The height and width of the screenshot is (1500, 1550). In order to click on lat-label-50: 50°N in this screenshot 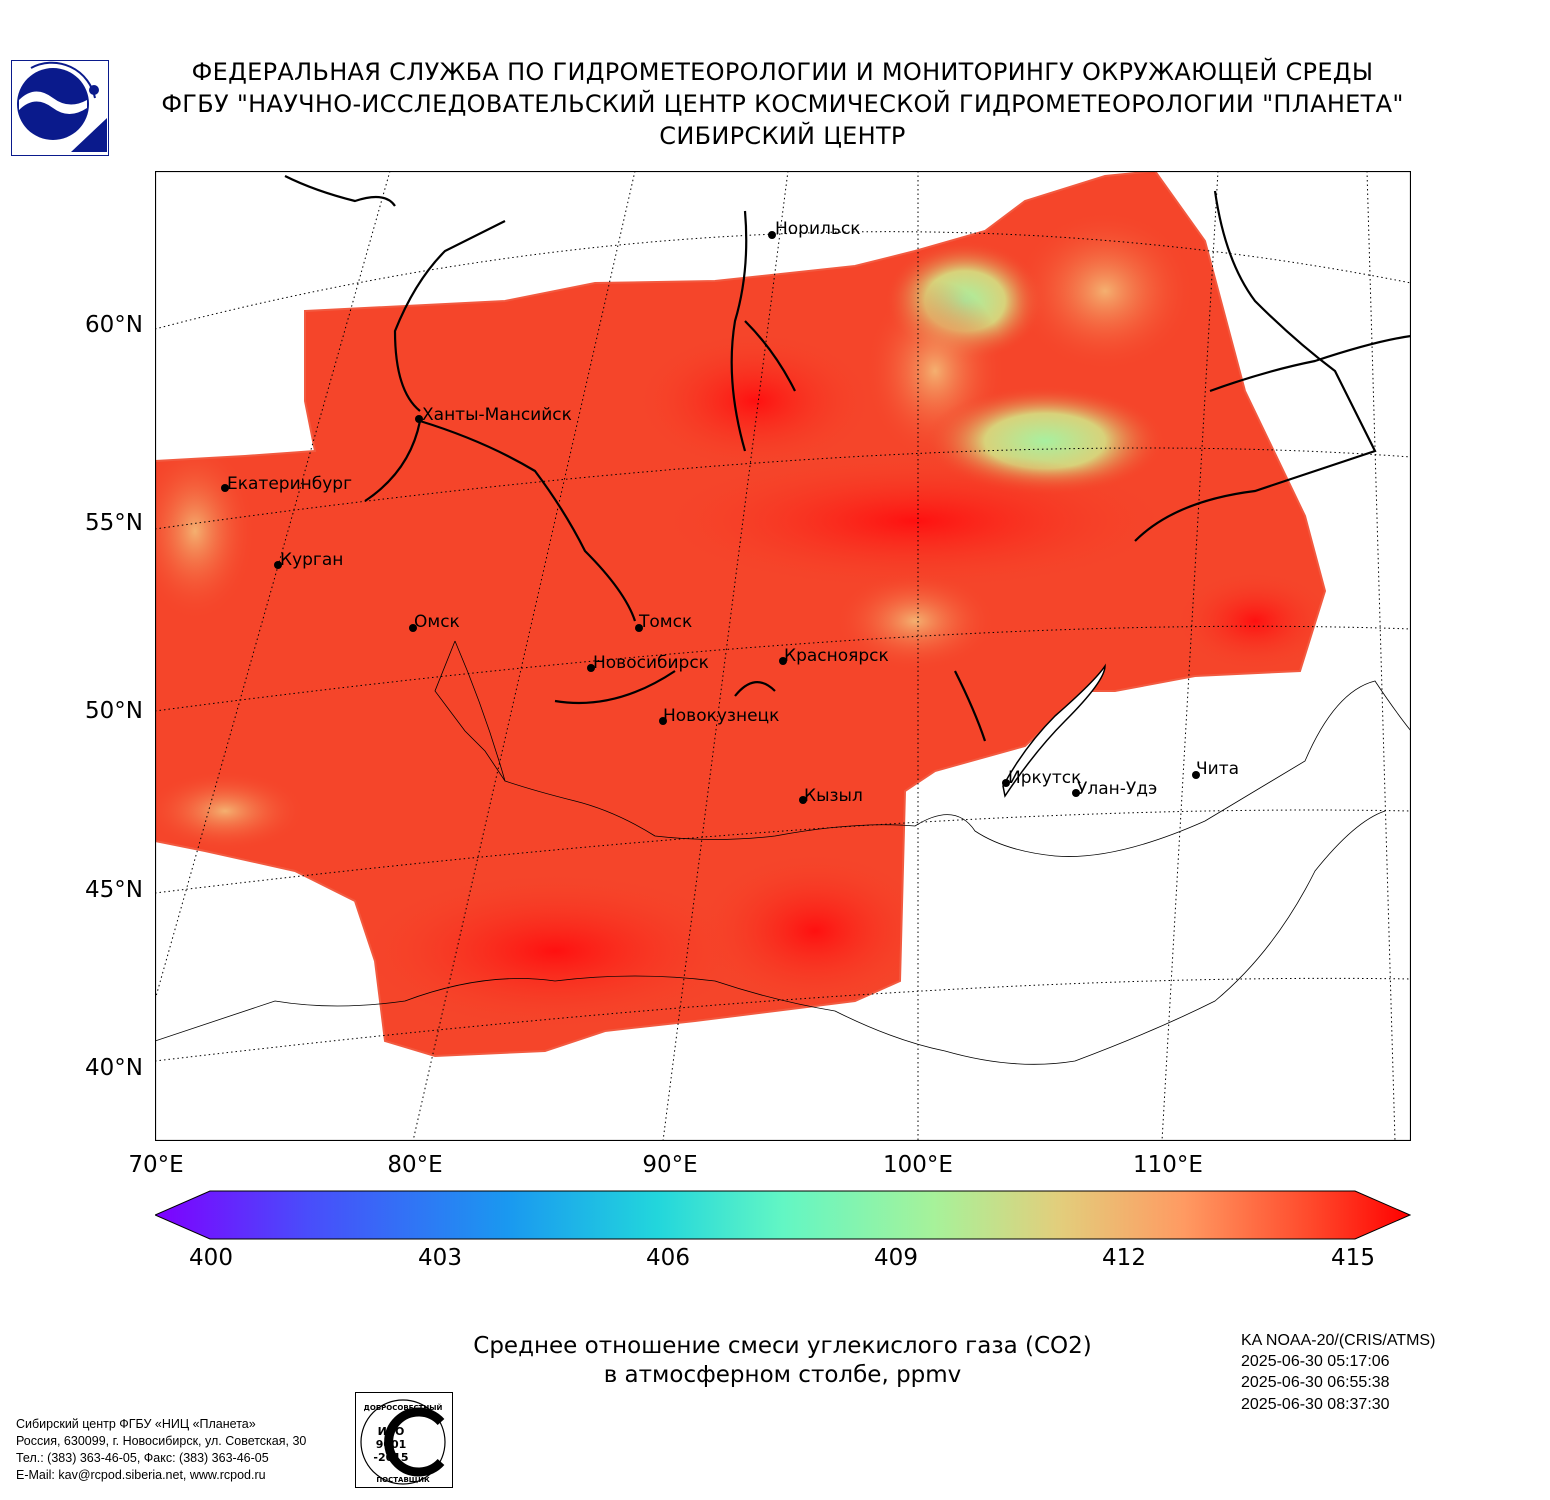, I will do `click(114, 711)`.